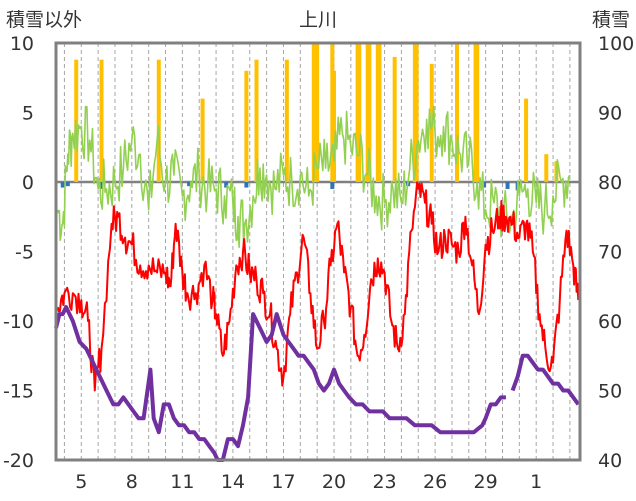 The height and width of the screenshot is (501, 636). What do you see at coordinates (610, 183) in the screenshot?
I see `y-right-tick-label: 80` at bounding box center [610, 183].